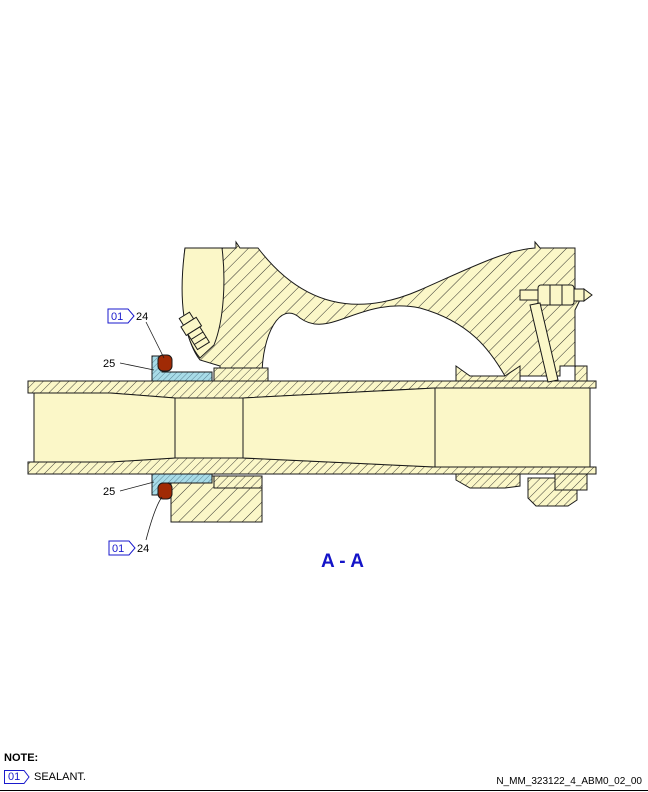 The image size is (648, 792). I want to click on seal-24-bottom, so click(165, 491).